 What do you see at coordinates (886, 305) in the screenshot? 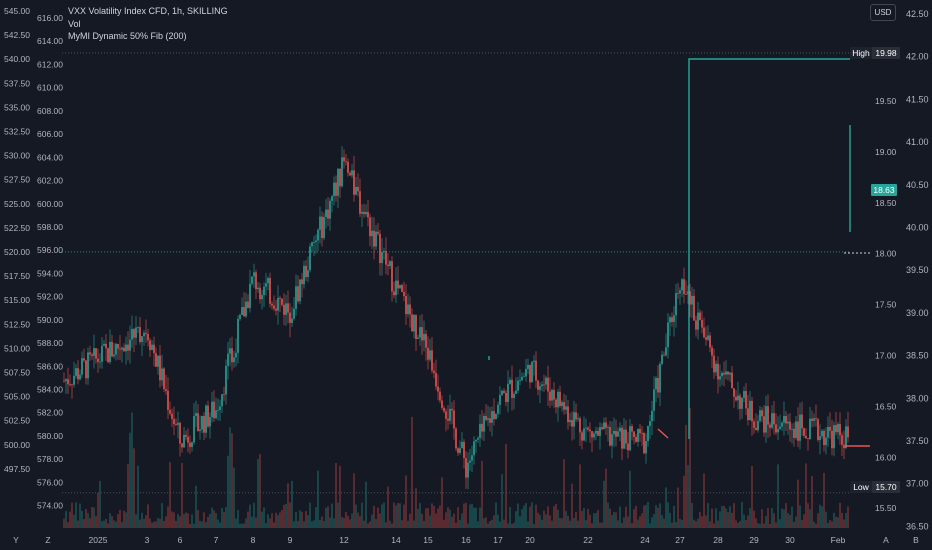
I see `right_inner-tick: 17.50` at bounding box center [886, 305].